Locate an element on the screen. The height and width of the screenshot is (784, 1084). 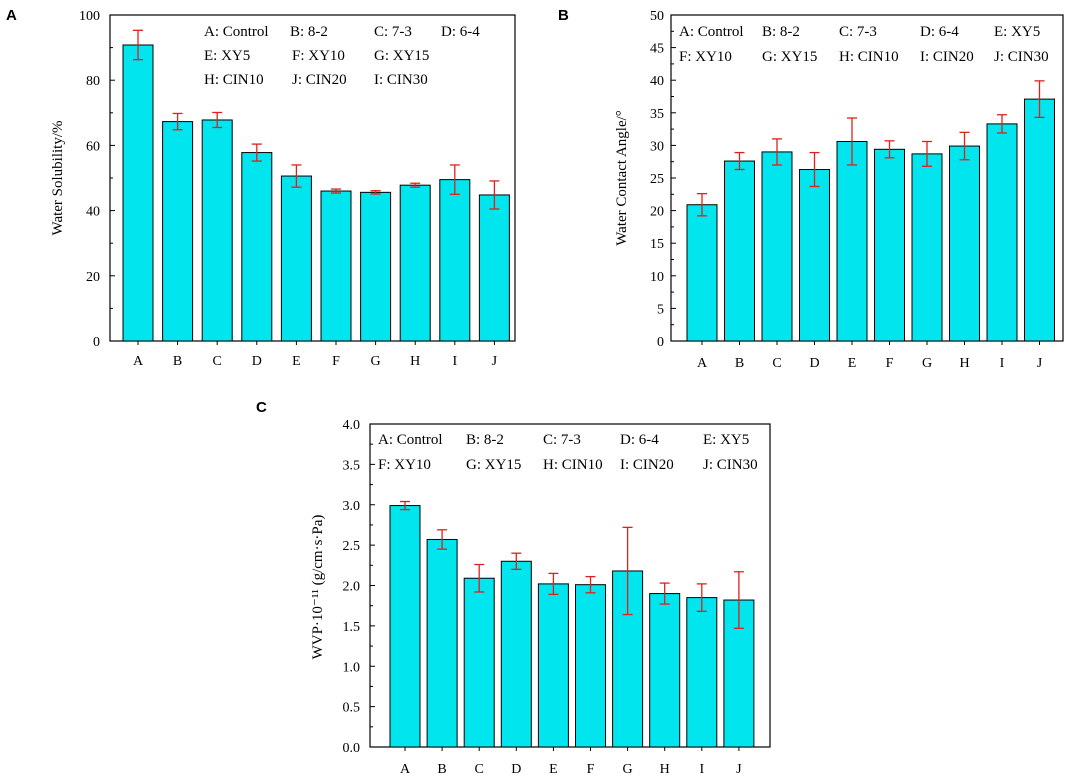
y-ticks-c: 0.0 0.5 1.0 1.5 2.0 2.5 3.0 3.5 4.0 is located at coordinates (359, 587).